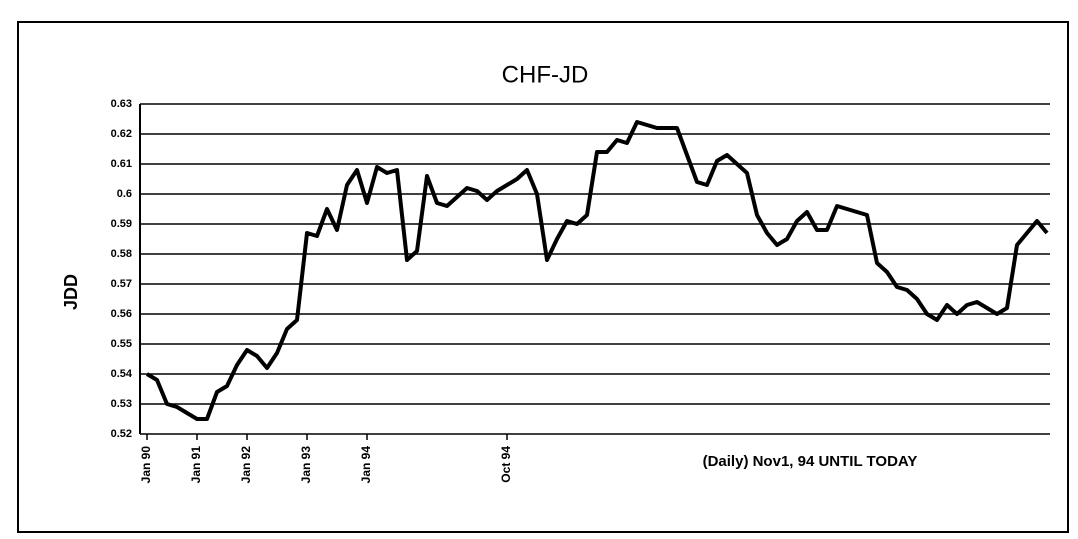  What do you see at coordinates (121, 254) in the screenshot?
I see `y-tick-label: 0.58` at bounding box center [121, 254].